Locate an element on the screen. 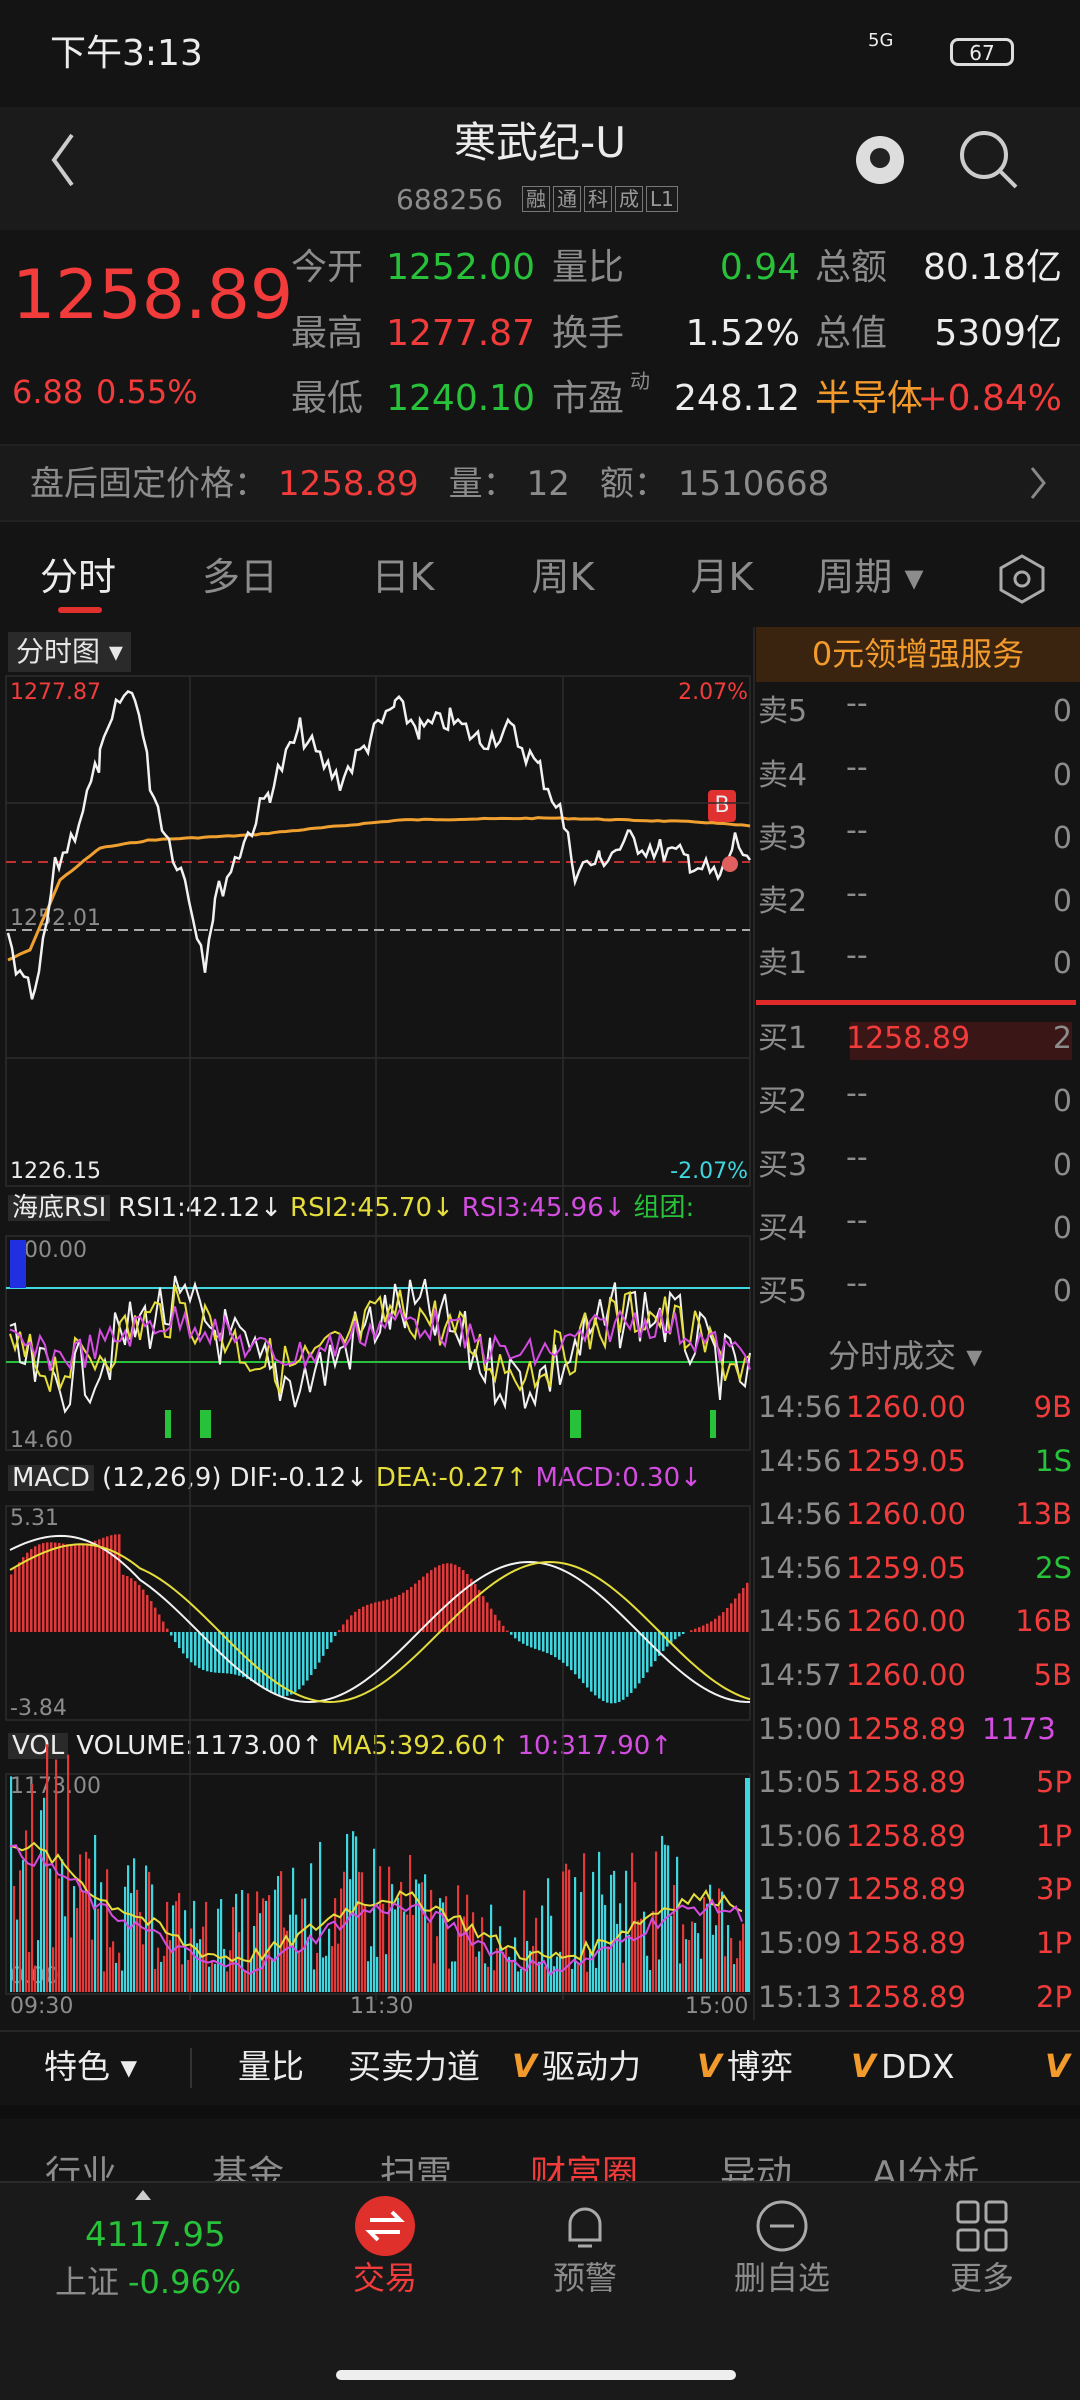 Image resolution: width=1080 pixels, height=2400 pixels. settings-icon is located at coordinates (1022, 579).